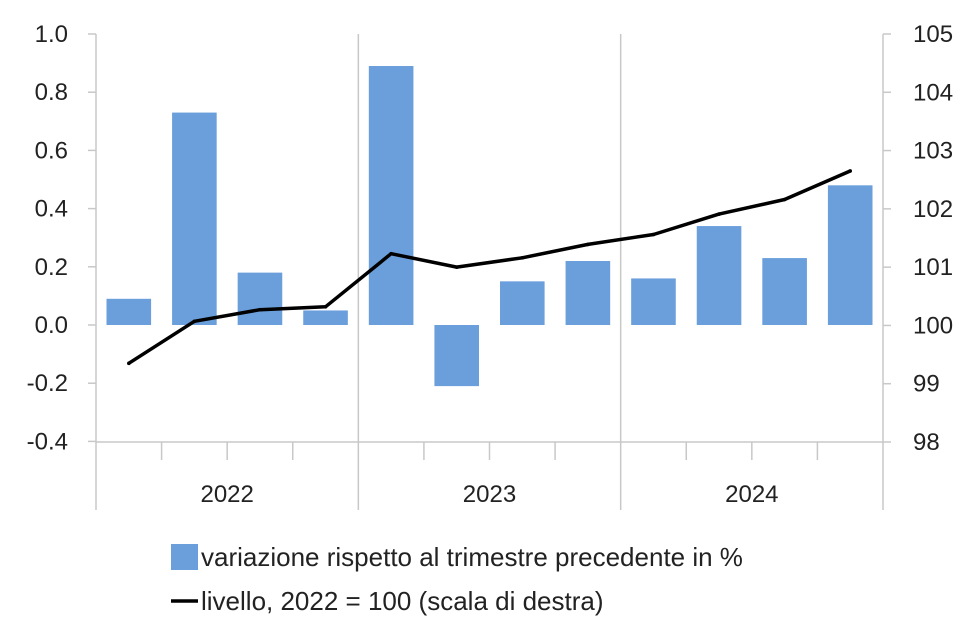 The height and width of the screenshot is (636, 978). Describe the element at coordinates (226, 494) in the screenshot. I see `year-label: 2022` at that location.